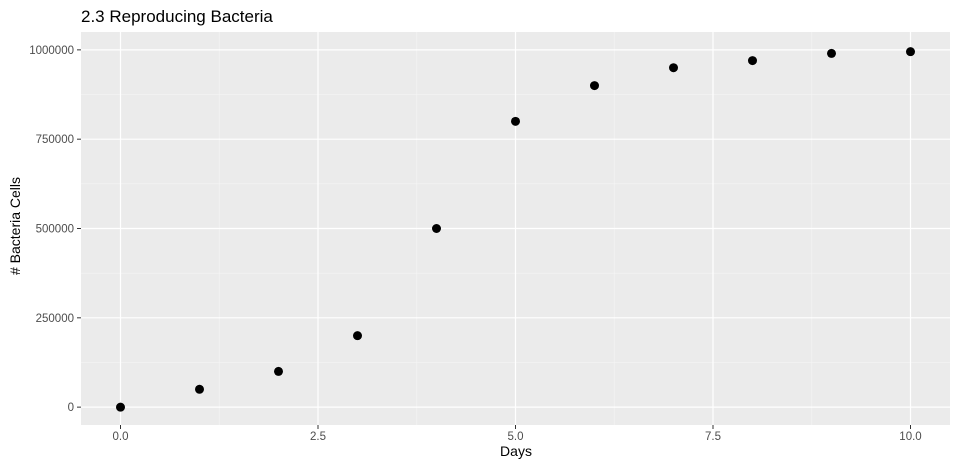 The height and width of the screenshot is (466, 958). Describe the element at coordinates (15, 226) in the screenshot. I see `y-axis-title: # Bacteria Cells` at that location.